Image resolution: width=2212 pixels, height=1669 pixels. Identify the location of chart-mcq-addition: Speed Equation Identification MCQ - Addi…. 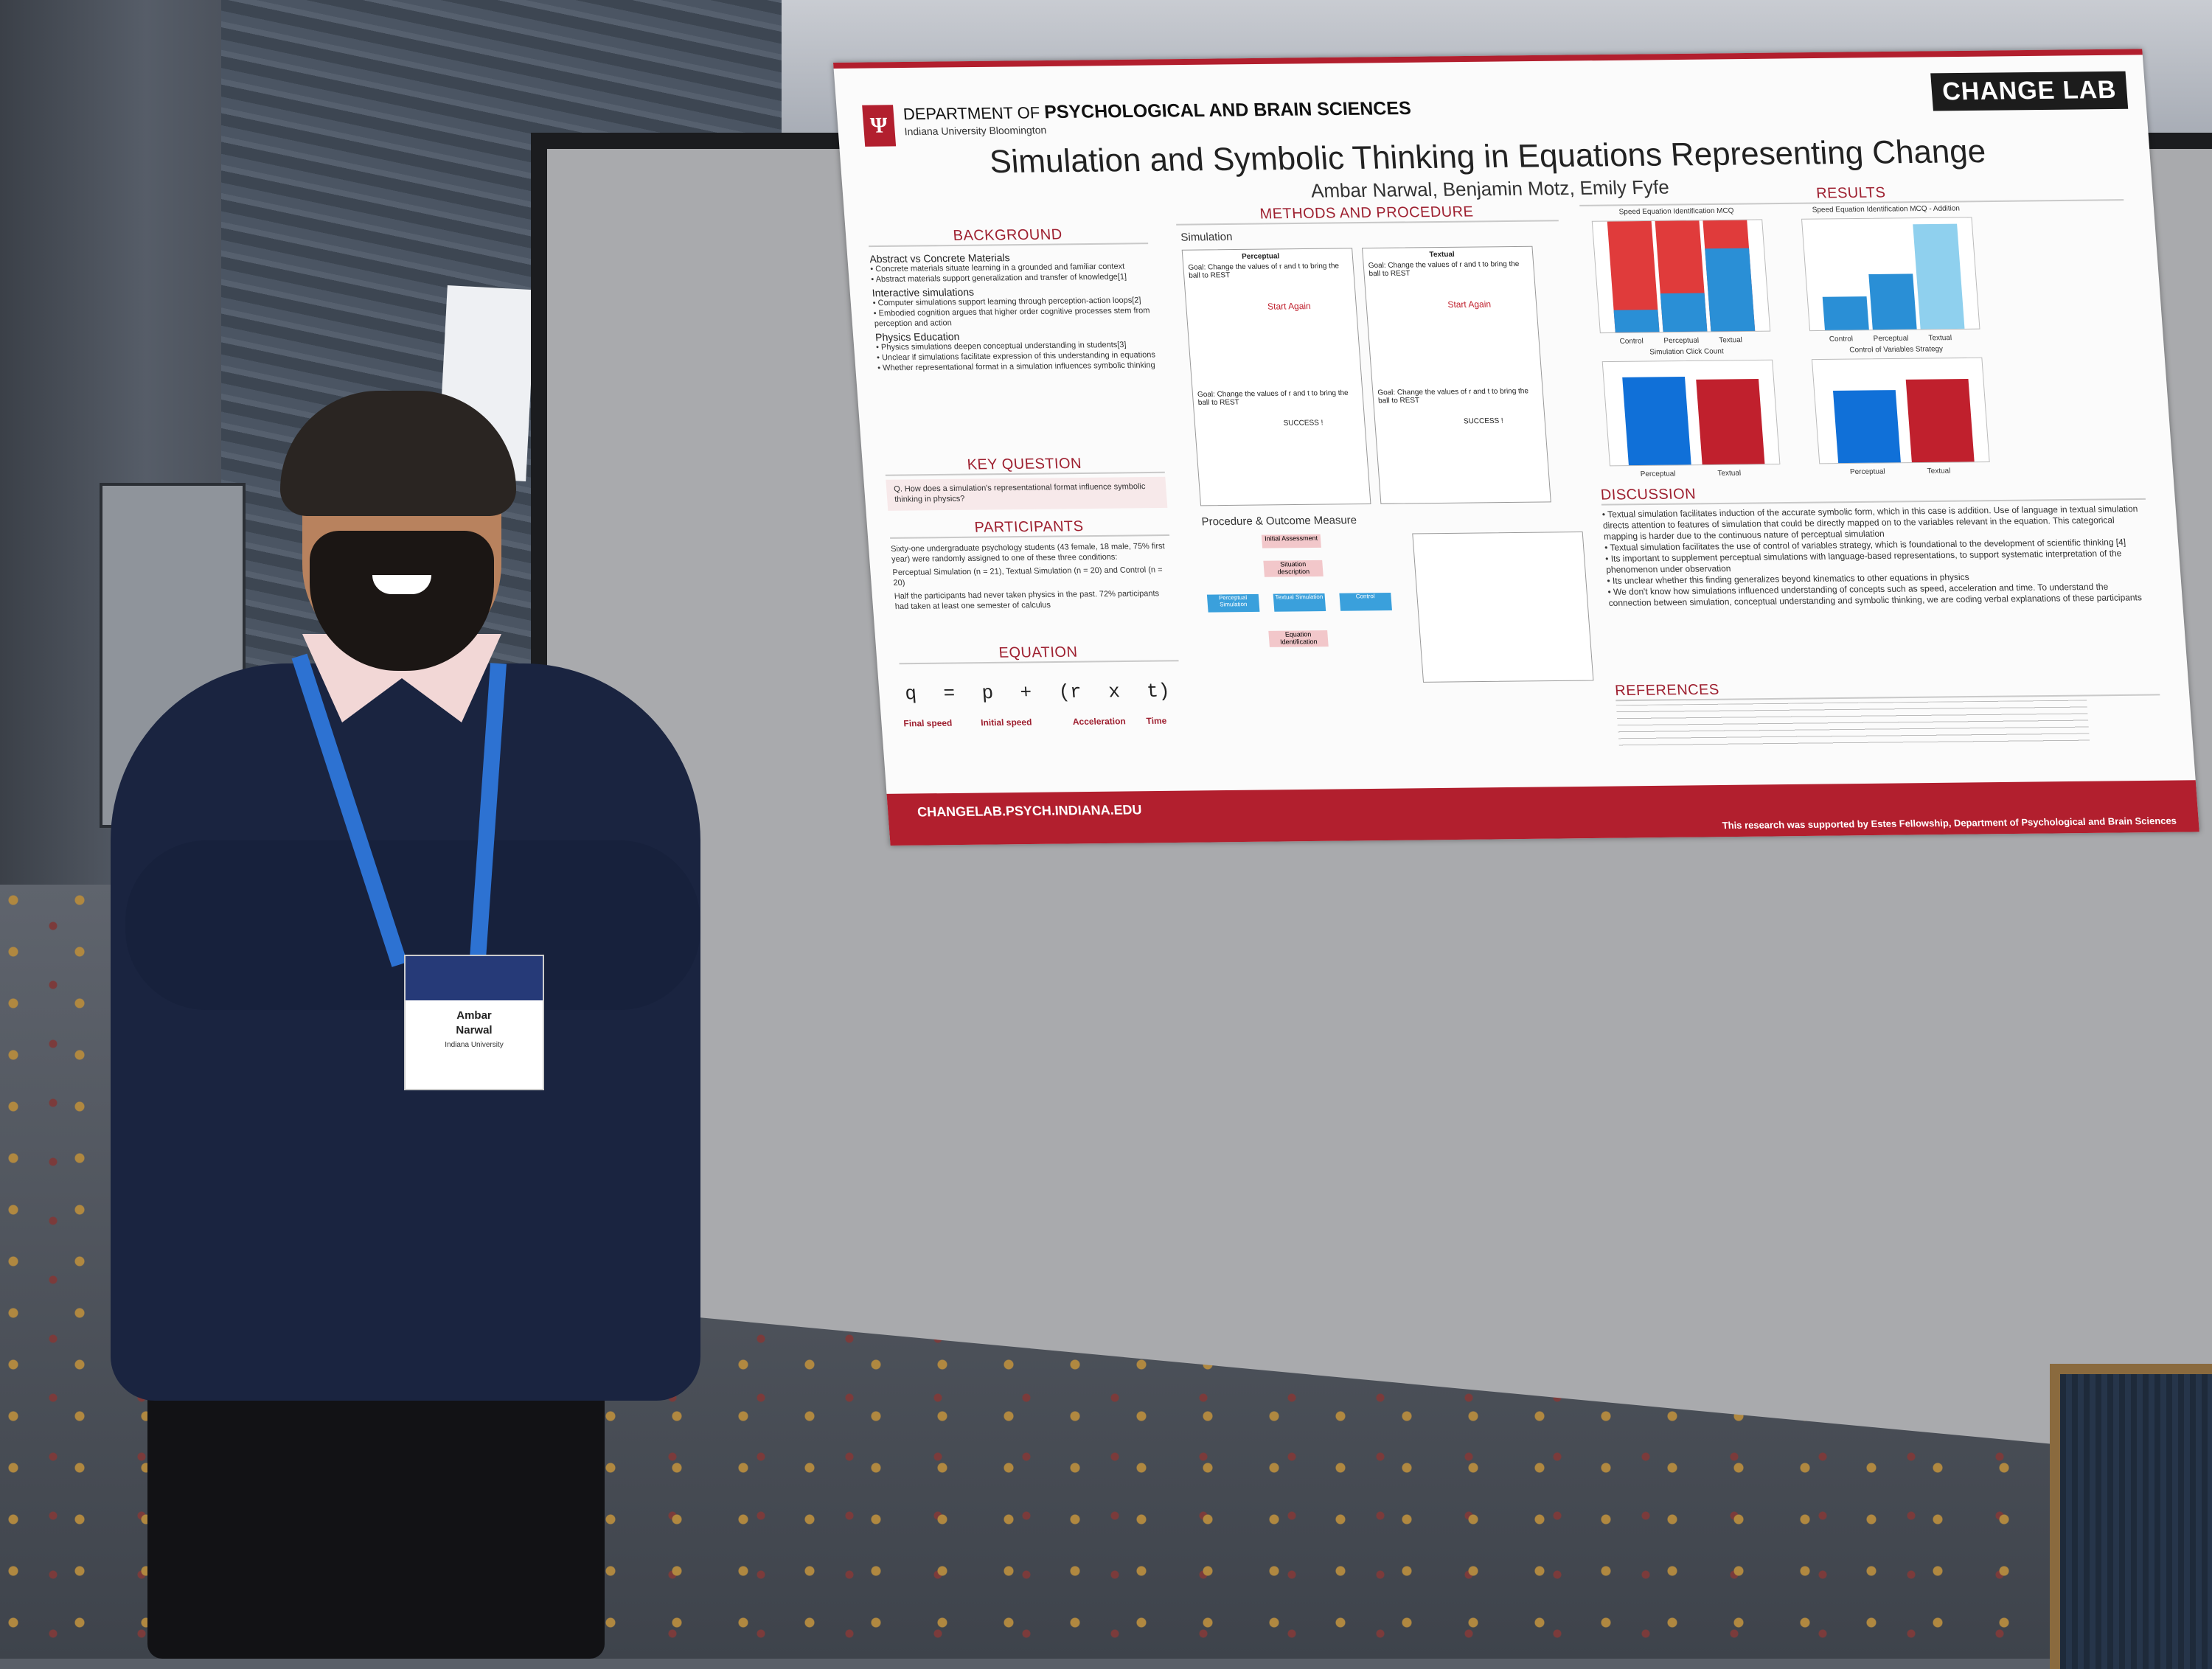
(1890, 274).